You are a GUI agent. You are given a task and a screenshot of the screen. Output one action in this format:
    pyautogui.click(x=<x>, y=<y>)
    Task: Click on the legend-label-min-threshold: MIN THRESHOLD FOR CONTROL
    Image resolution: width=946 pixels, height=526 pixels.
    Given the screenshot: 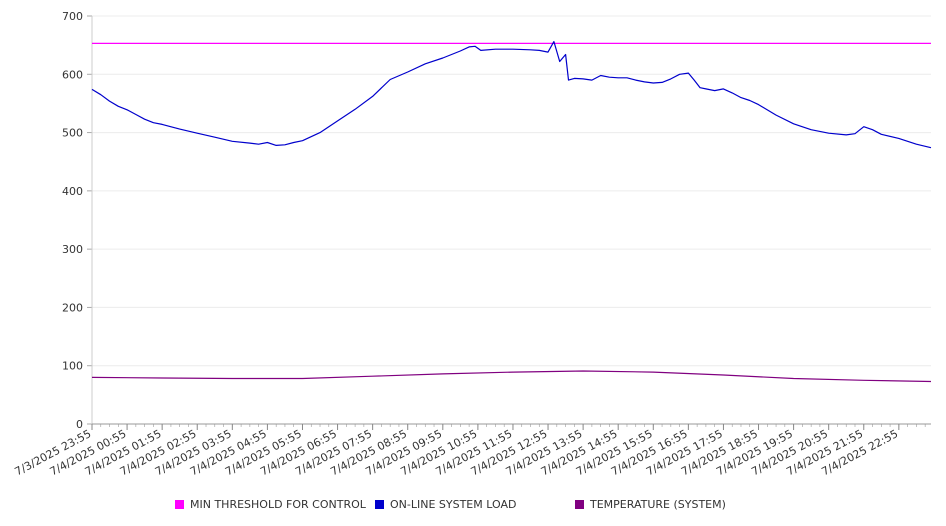 What is the action you would take?
    pyautogui.click(x=278, y=504)
    